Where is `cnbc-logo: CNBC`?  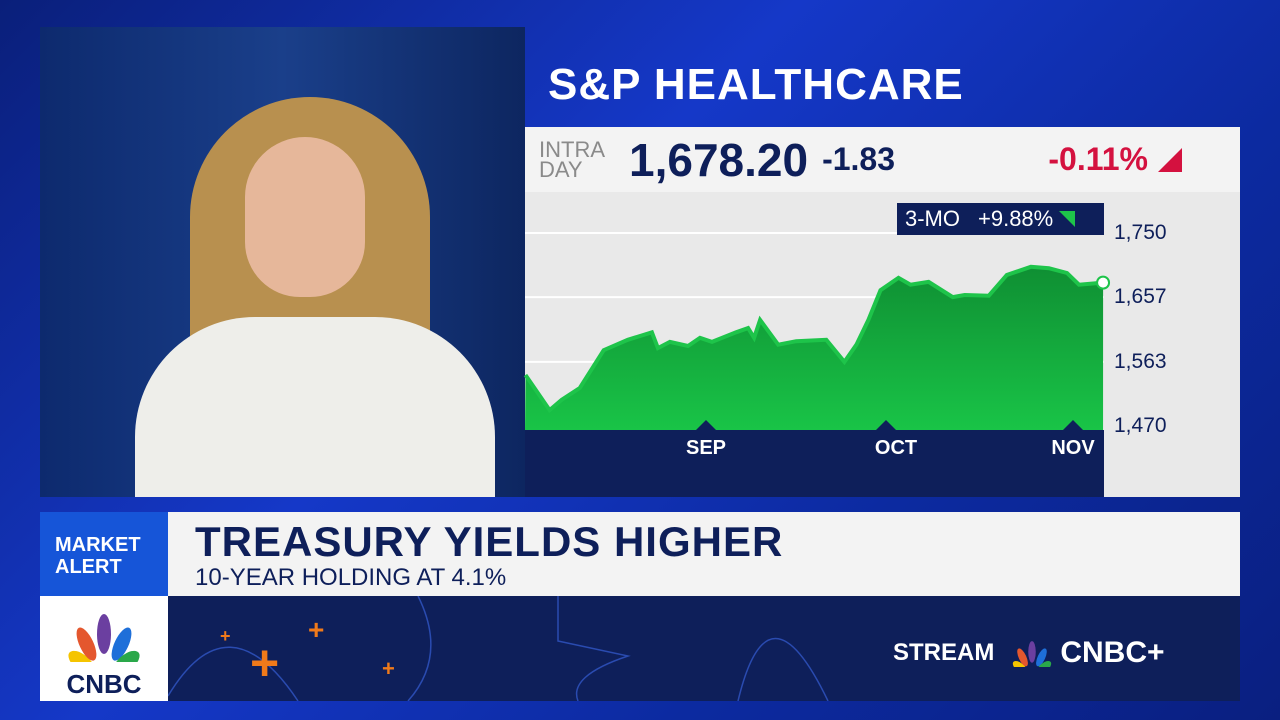 cnbc-logo: CNBC is located at coordinates (104, 648).